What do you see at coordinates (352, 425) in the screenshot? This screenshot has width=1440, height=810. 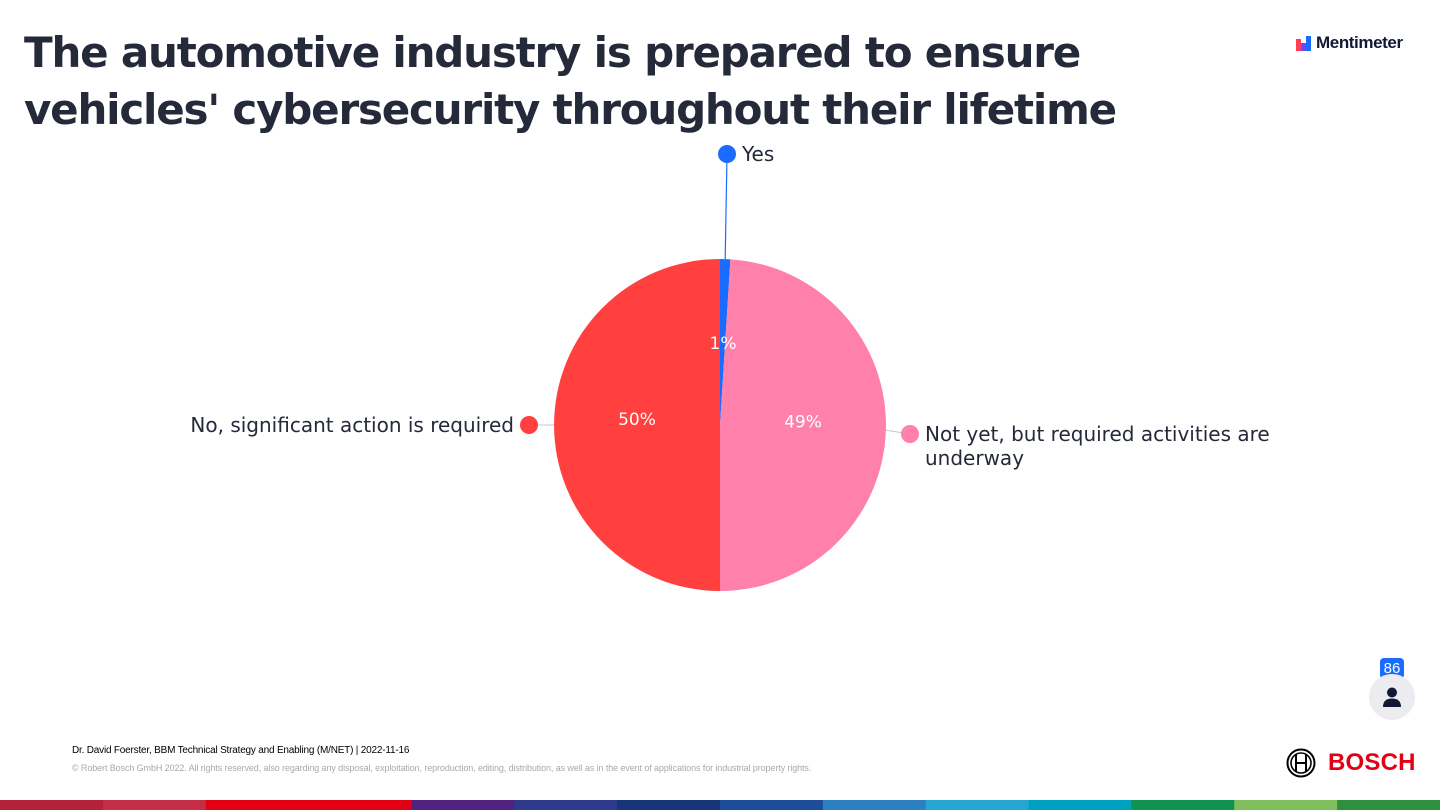 I see `category-label: No, significant action is required` at bounding box center [352, 425].